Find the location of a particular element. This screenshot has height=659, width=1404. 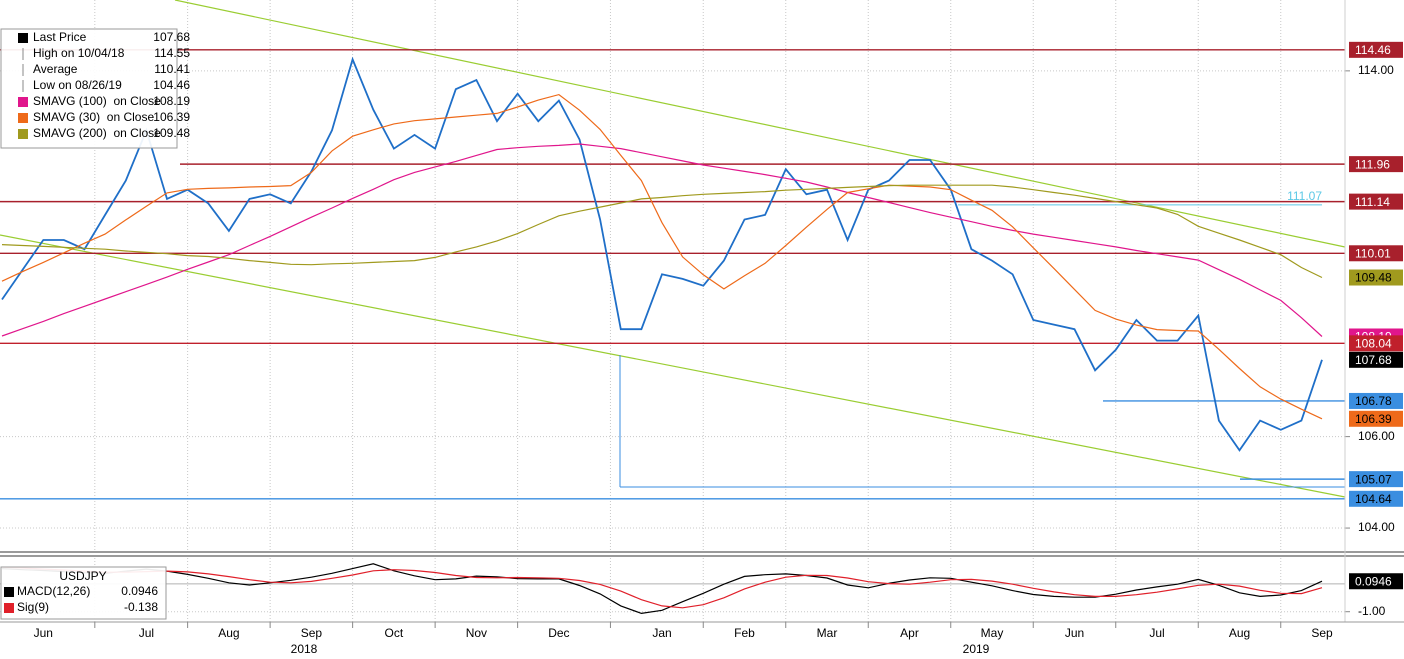

x-tick-label: Dec is located at coordinates (558, 633).